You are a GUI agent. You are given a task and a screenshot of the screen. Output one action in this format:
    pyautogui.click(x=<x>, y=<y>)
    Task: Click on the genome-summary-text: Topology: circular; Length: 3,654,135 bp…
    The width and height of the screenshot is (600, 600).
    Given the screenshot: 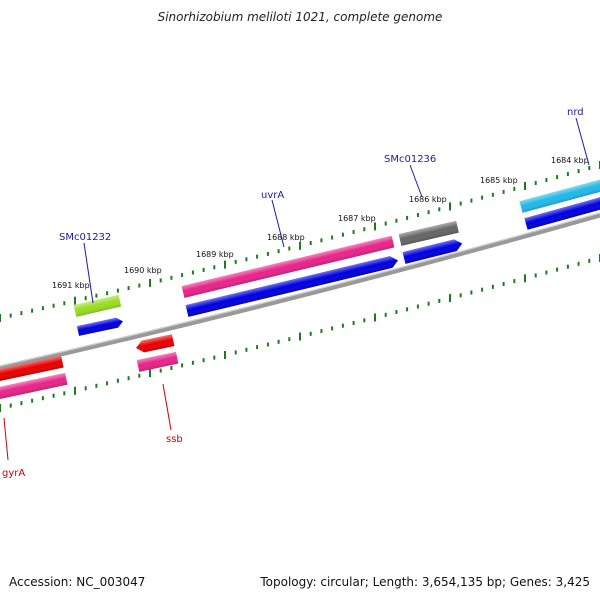 What is the action you would take?
    pyautogui.click(x=425, y=582)
    